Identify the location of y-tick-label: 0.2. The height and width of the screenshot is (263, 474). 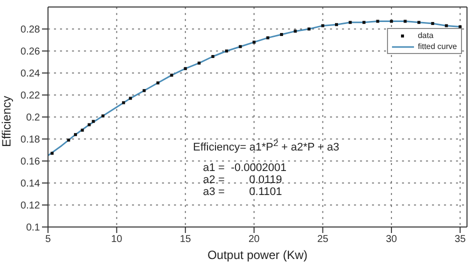
(33, 118).